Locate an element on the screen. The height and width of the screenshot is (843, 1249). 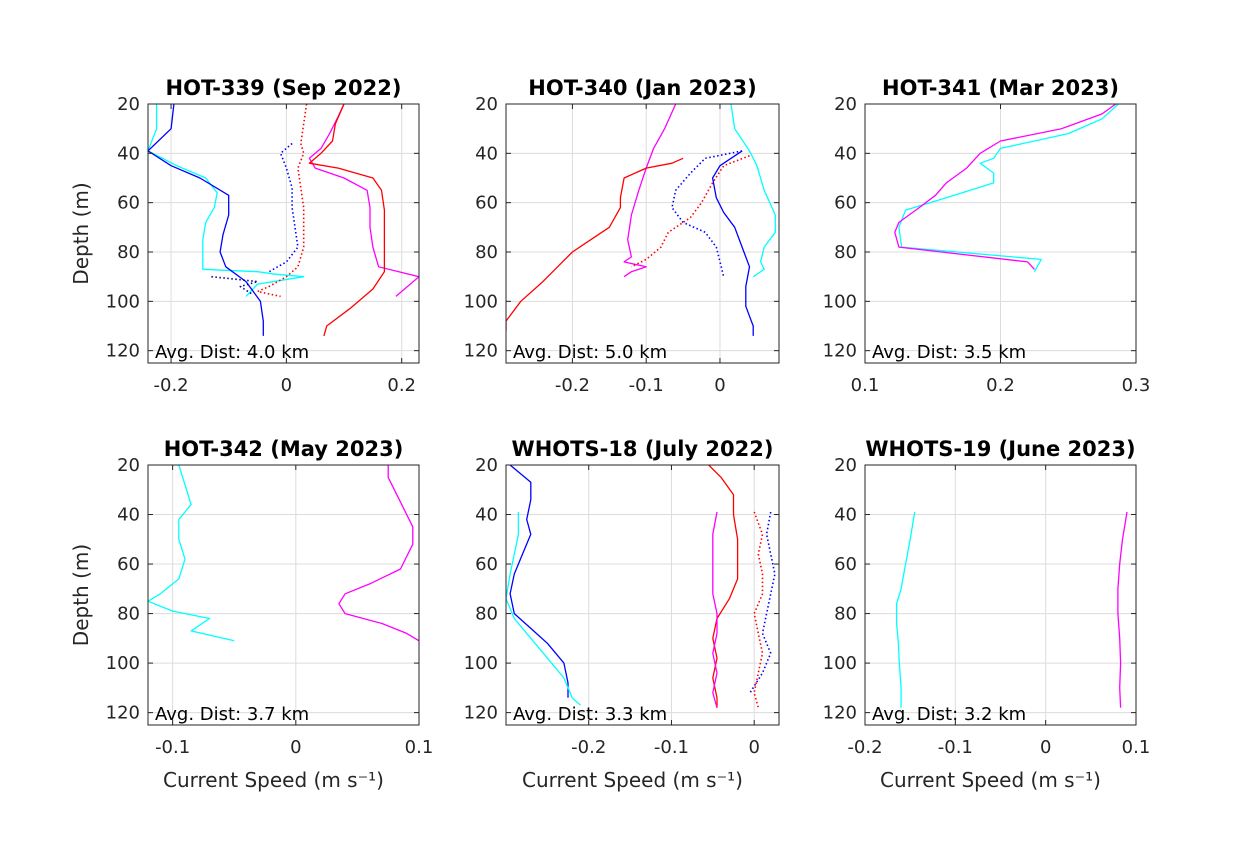
avg-distance-annotation: Avg. Dist: 3.2 km is located at coordinates (949, 714).